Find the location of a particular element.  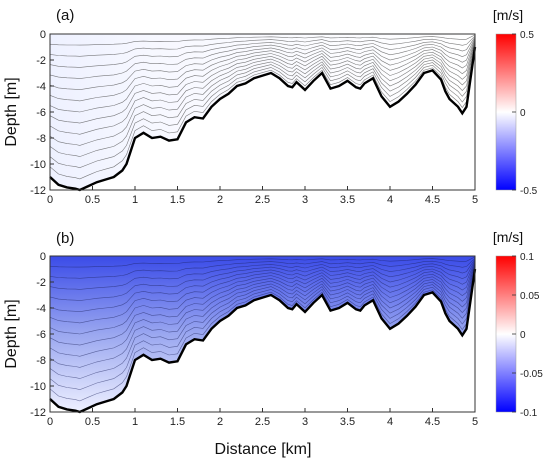

colorbar-ticks-b: 0.1 0.05 0 -0.05 -0.1 is located at coordinates (527, 335).